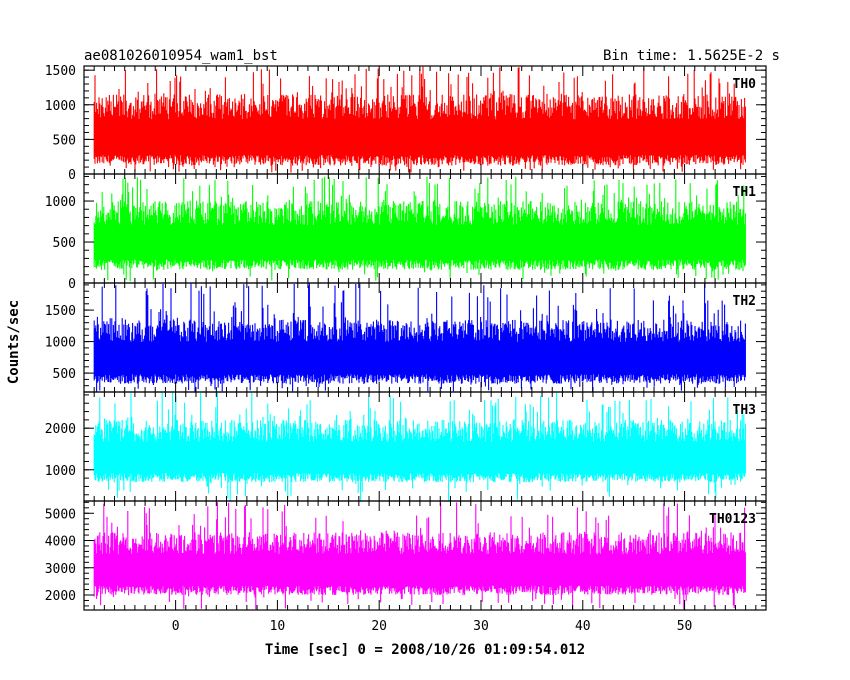 The image size is (850, 680). I want to click on panel-label: TH0123, so click(732, 519).